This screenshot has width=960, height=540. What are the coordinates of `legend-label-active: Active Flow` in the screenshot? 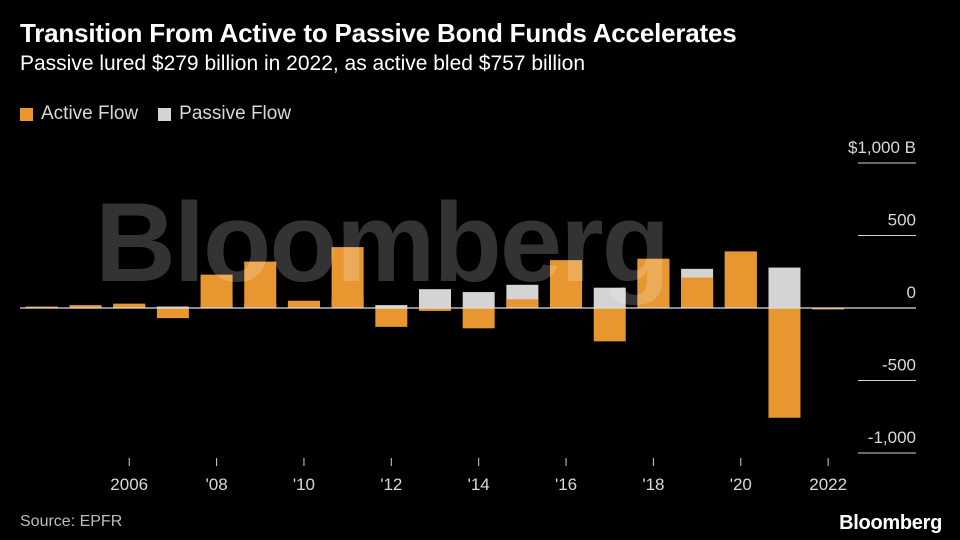 It's located at (90, 113).